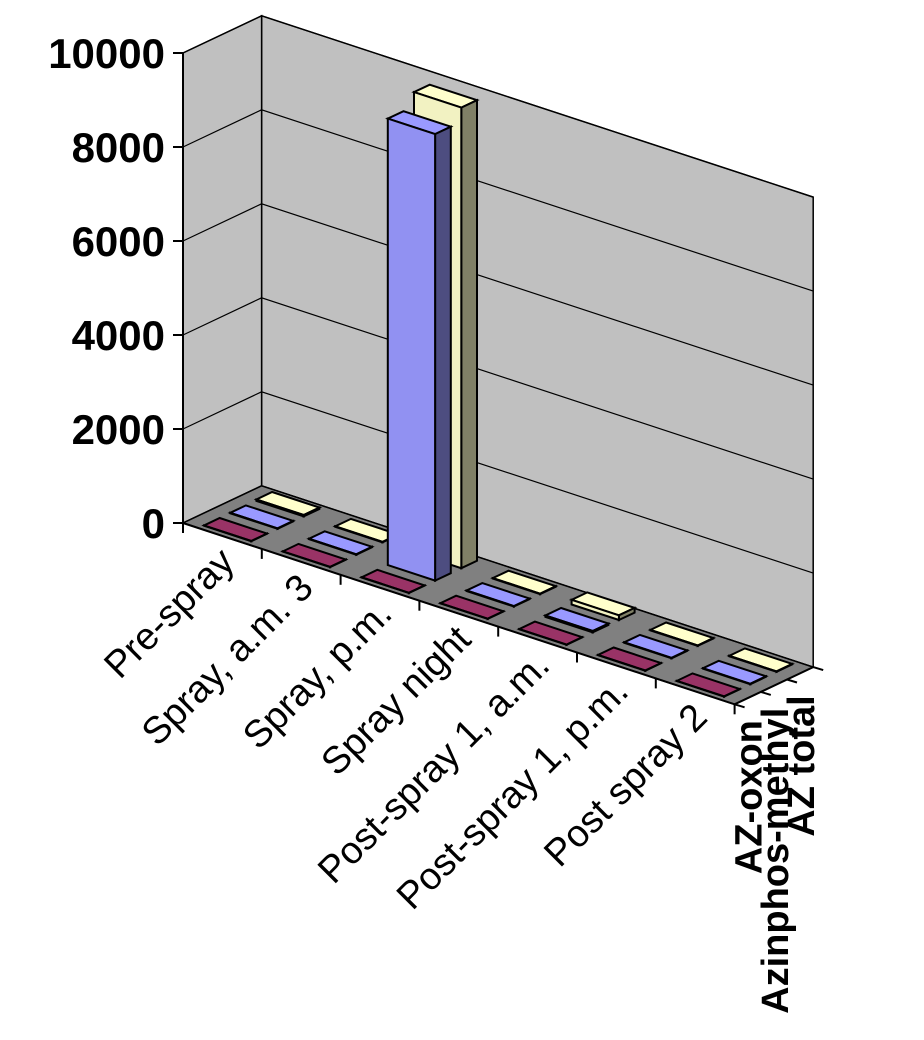  I want to click on series-label: AZ-oxon, so click(750, 797).